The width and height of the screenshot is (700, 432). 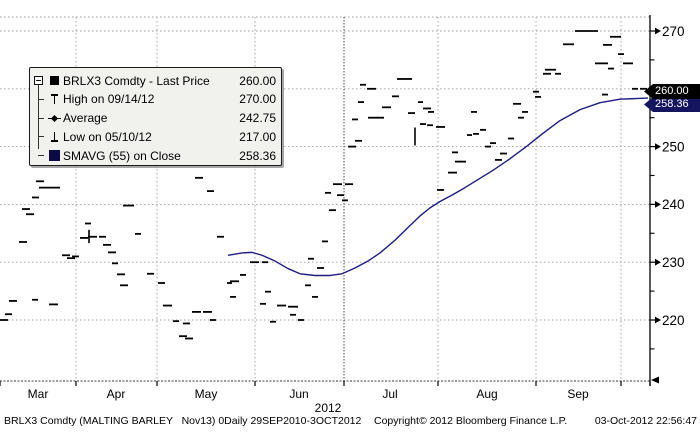 I want to click on smavg-price-tag-value: 258.36, so click(x=672, y=104).